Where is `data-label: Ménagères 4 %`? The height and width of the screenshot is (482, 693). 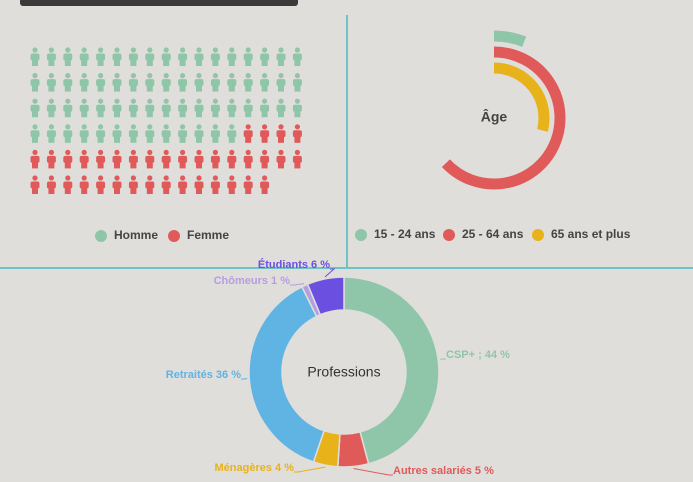 data-label: Ménagères 4 % is located at coordinates (255, 468).